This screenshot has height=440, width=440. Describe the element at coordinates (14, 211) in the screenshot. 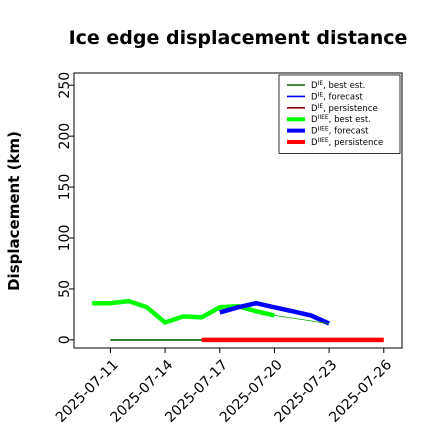

I see `y-axis-label: Displacement (km)` at that location.